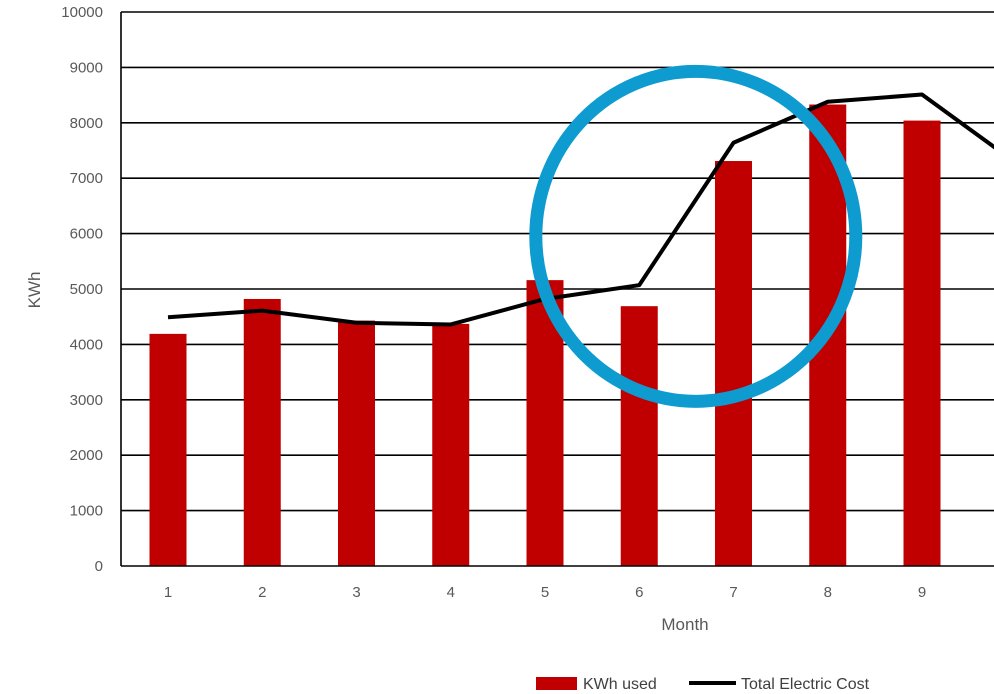 The width and height of the screenshot is (994, 694). What do you see at coordinates (34, 290) in the screenshot?
I see `y-axis-label: KWh` at bounding box center [34, 290].